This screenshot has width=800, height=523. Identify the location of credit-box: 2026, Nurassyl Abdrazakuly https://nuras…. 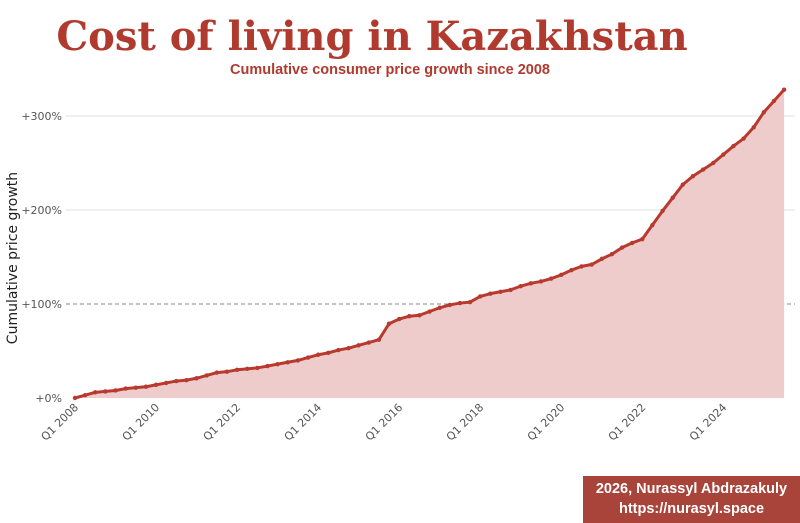
(691, 499).